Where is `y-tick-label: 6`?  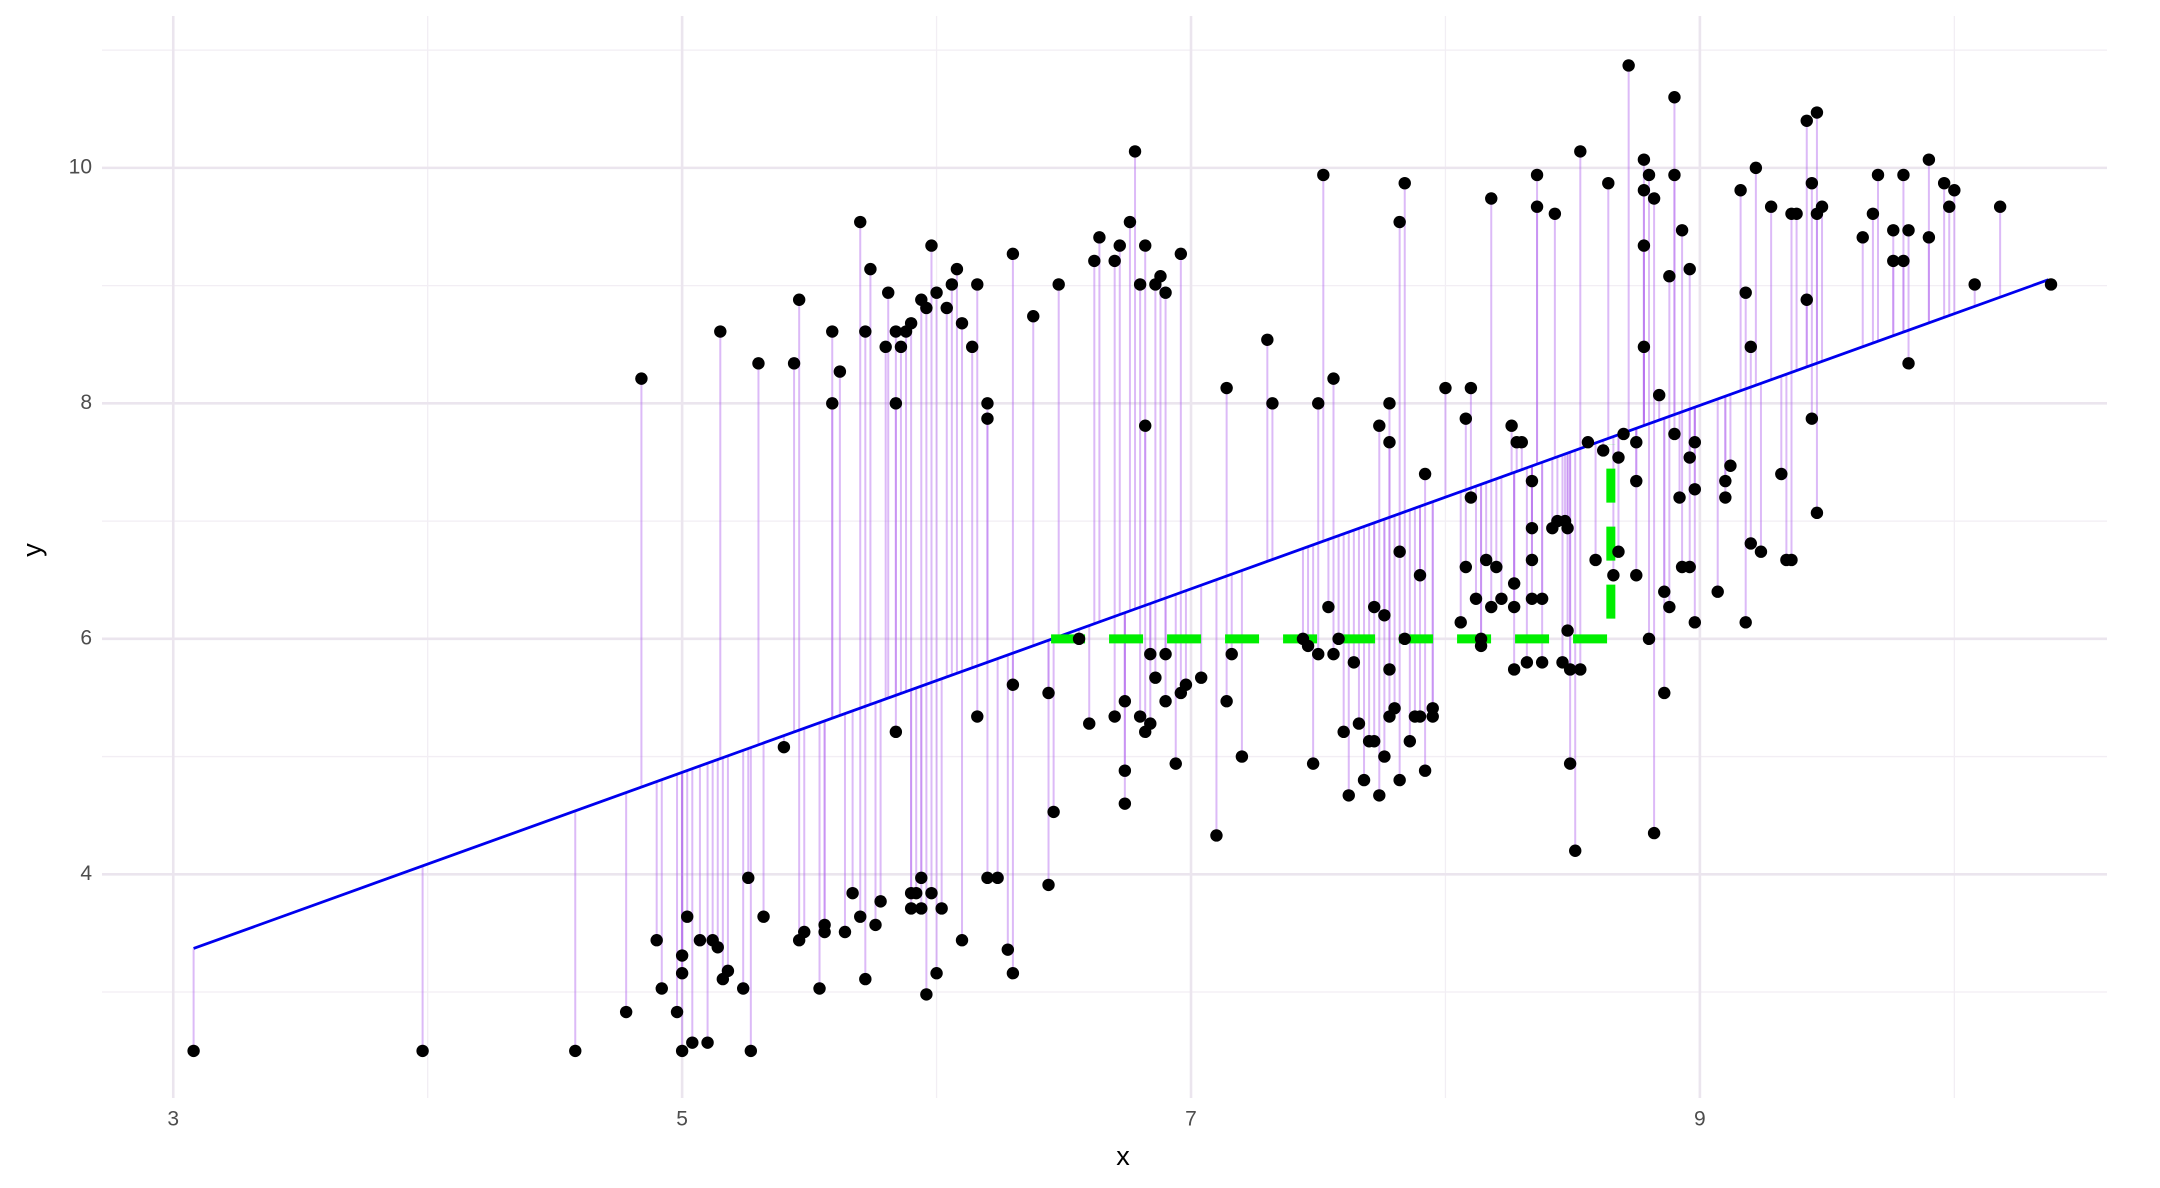
y-tick-label: 6 is located at coordinates (86, 637).